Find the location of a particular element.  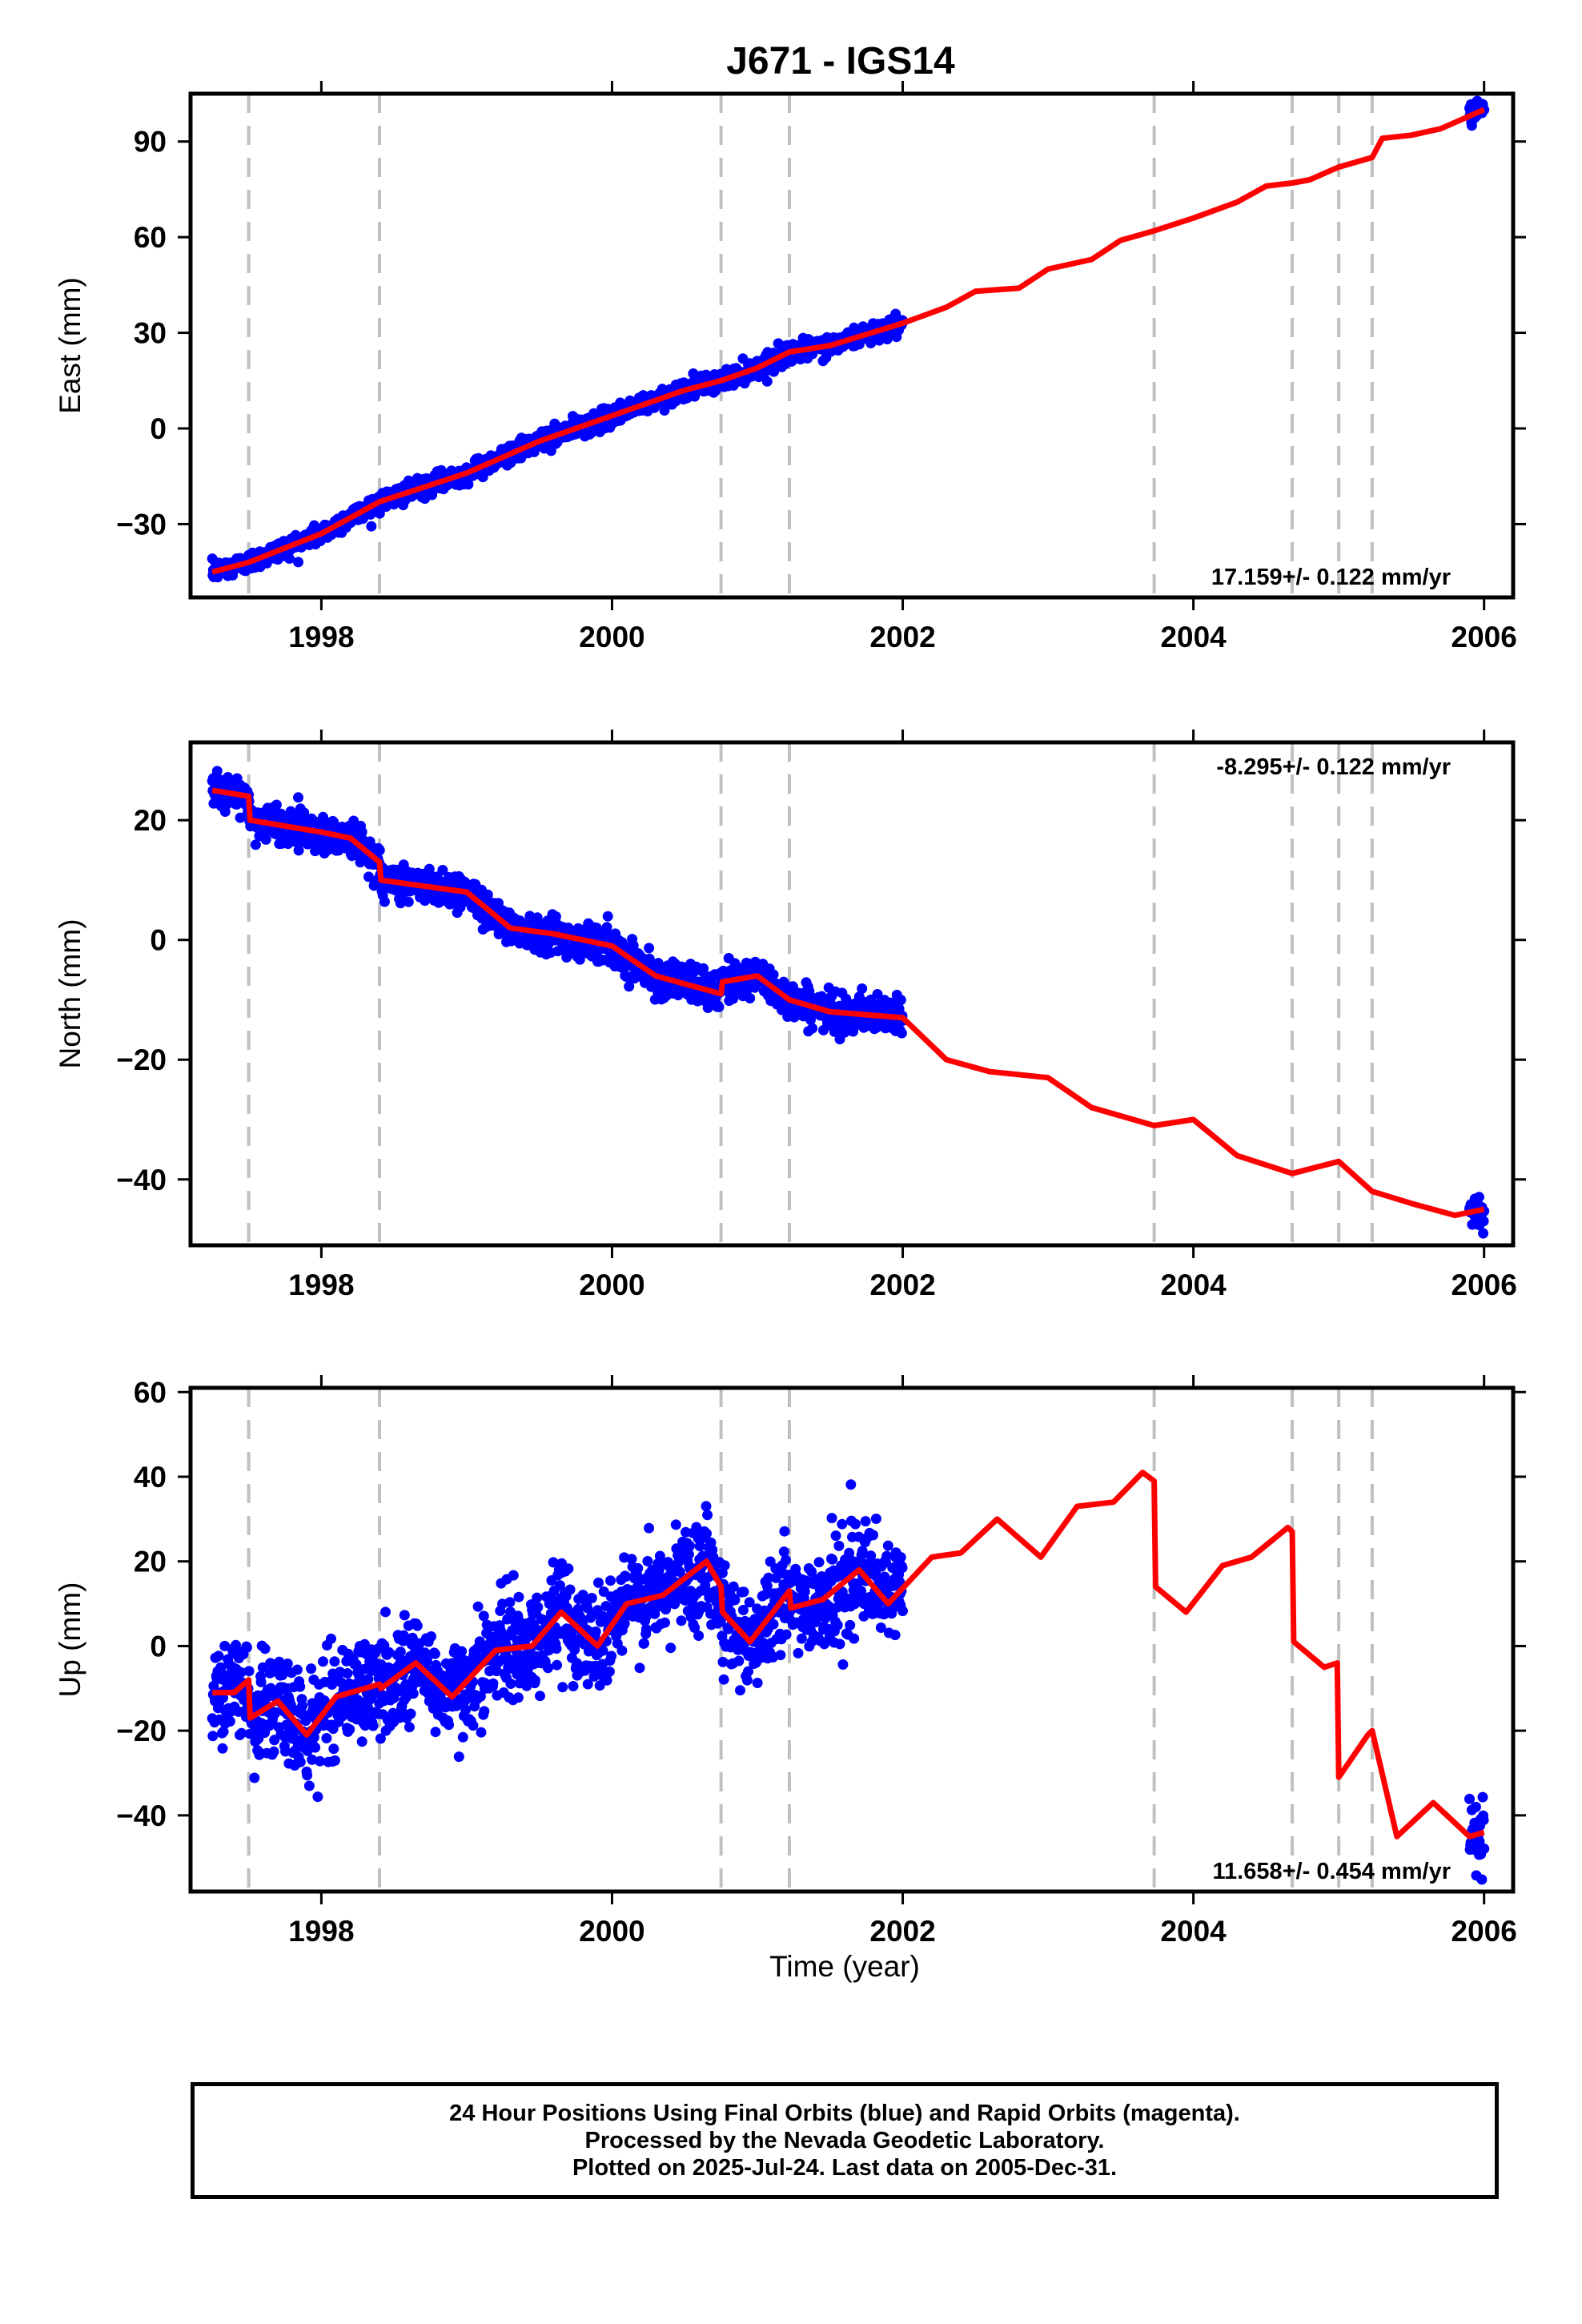

x-tick-label: 1998 is located at coordinates (321, 1931).